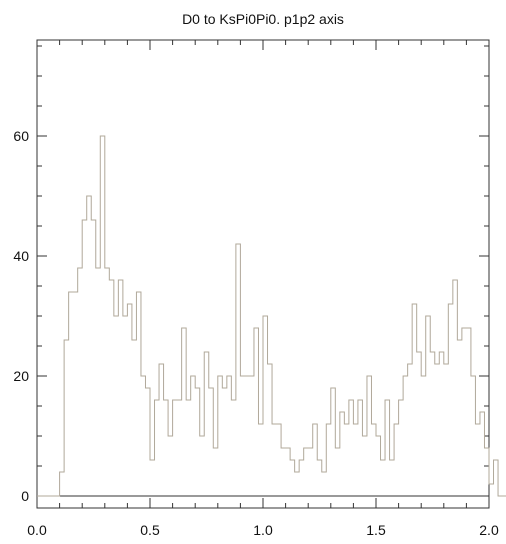  Describe the element at coordinates (25, 496) in the screenshot. I see `y-tick-label: 0` at that location.